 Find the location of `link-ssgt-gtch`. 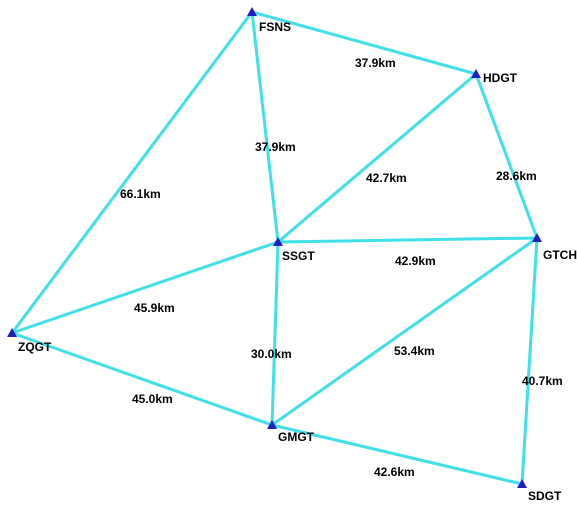

link-ssgt-gtch is located at coordinates (407, 240).